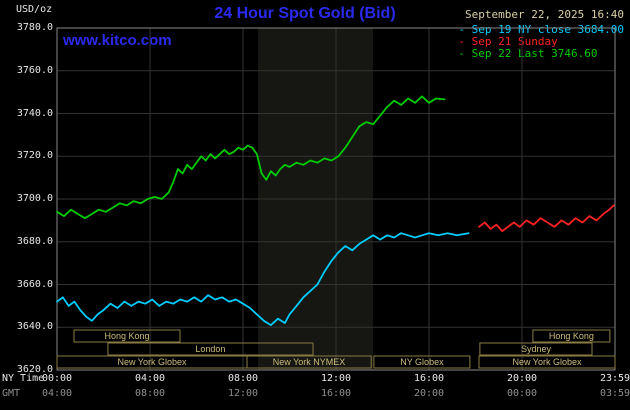 This screenshot has width=630, height=410. What do you see at coordinates (514, 41) in the screenshot?
I see `legend-label: Sep 21 Sunday` at bounding box center [514, 41].